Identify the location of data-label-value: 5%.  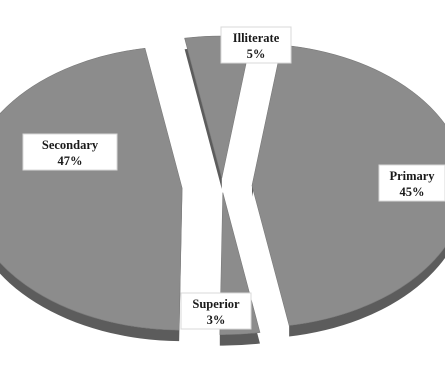
(256, 54).